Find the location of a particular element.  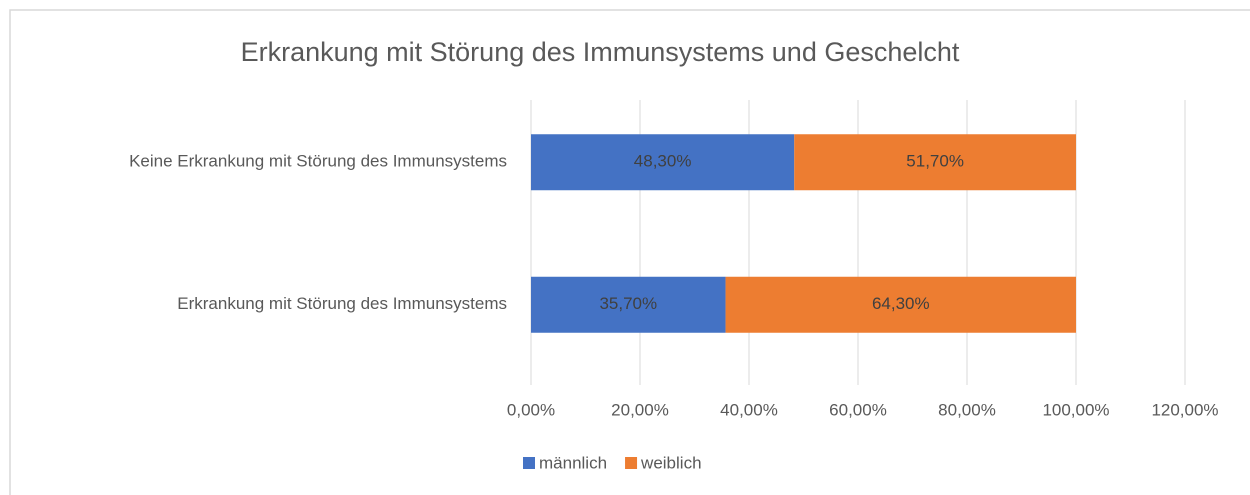

data-label: 48,30% is located at coordinates (663, 161).